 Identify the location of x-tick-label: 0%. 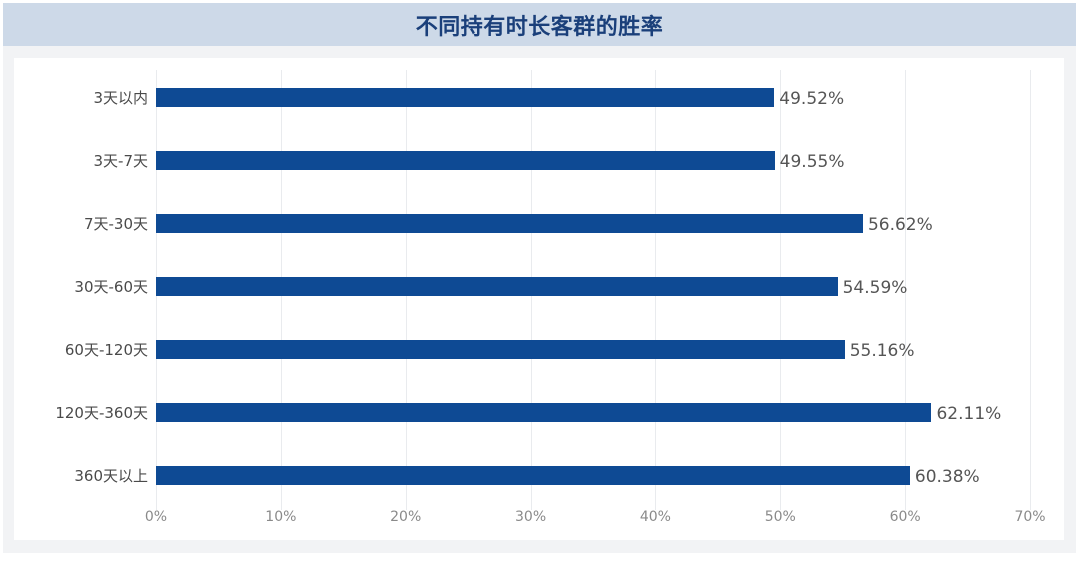
(156, 517).